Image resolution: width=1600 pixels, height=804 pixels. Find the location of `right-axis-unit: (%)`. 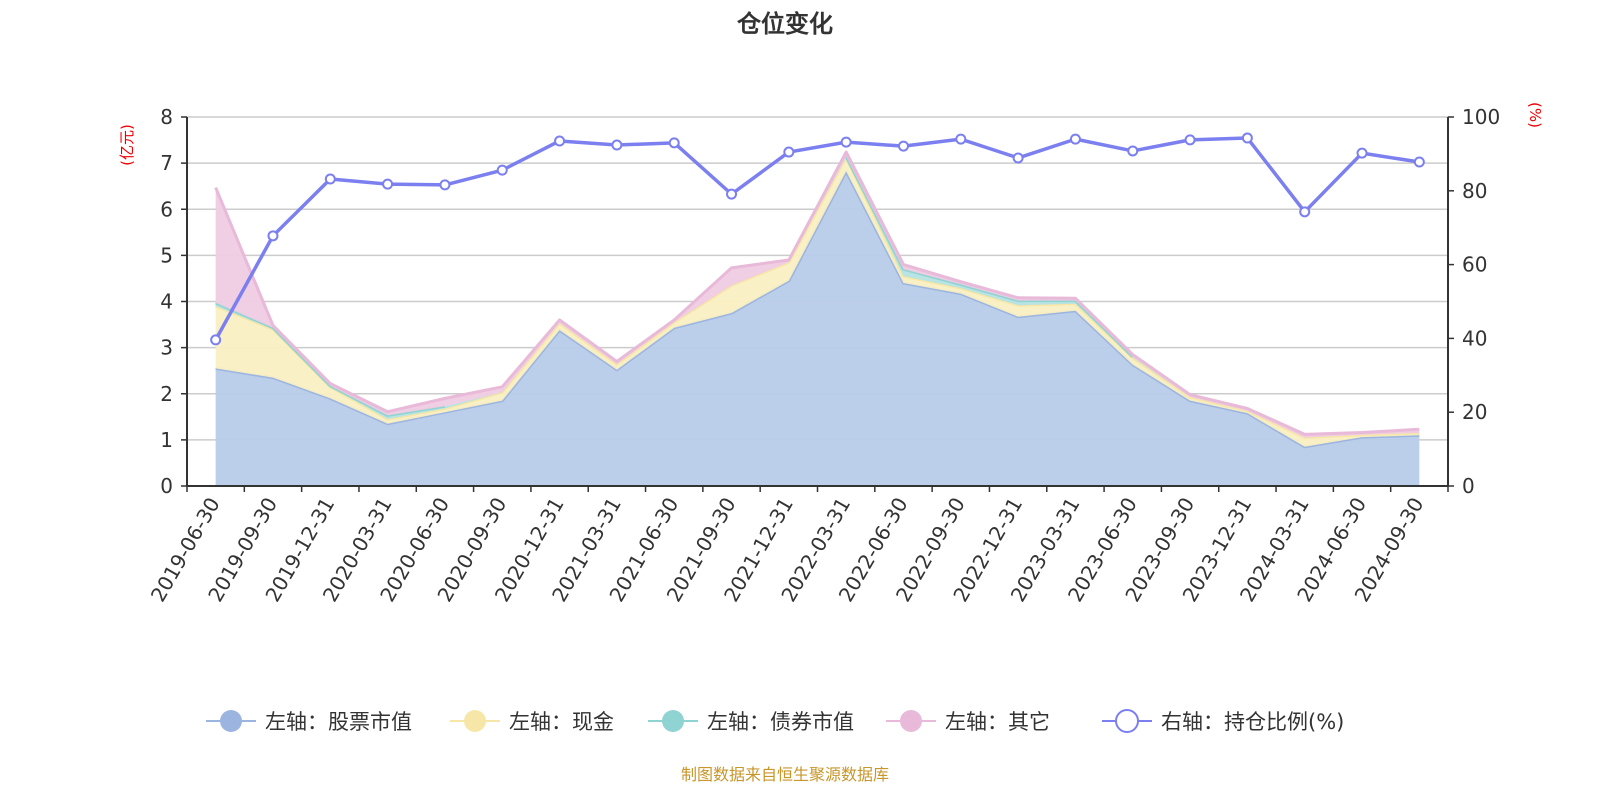

right-axis-unit: (%) is located at coordinates (1535, 115).